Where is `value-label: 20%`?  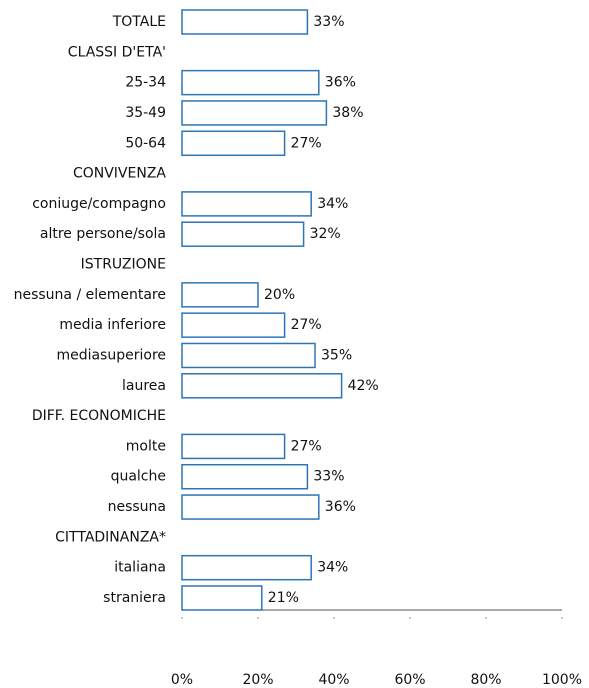 value-label: 20% is located at coordinates (279, 295).